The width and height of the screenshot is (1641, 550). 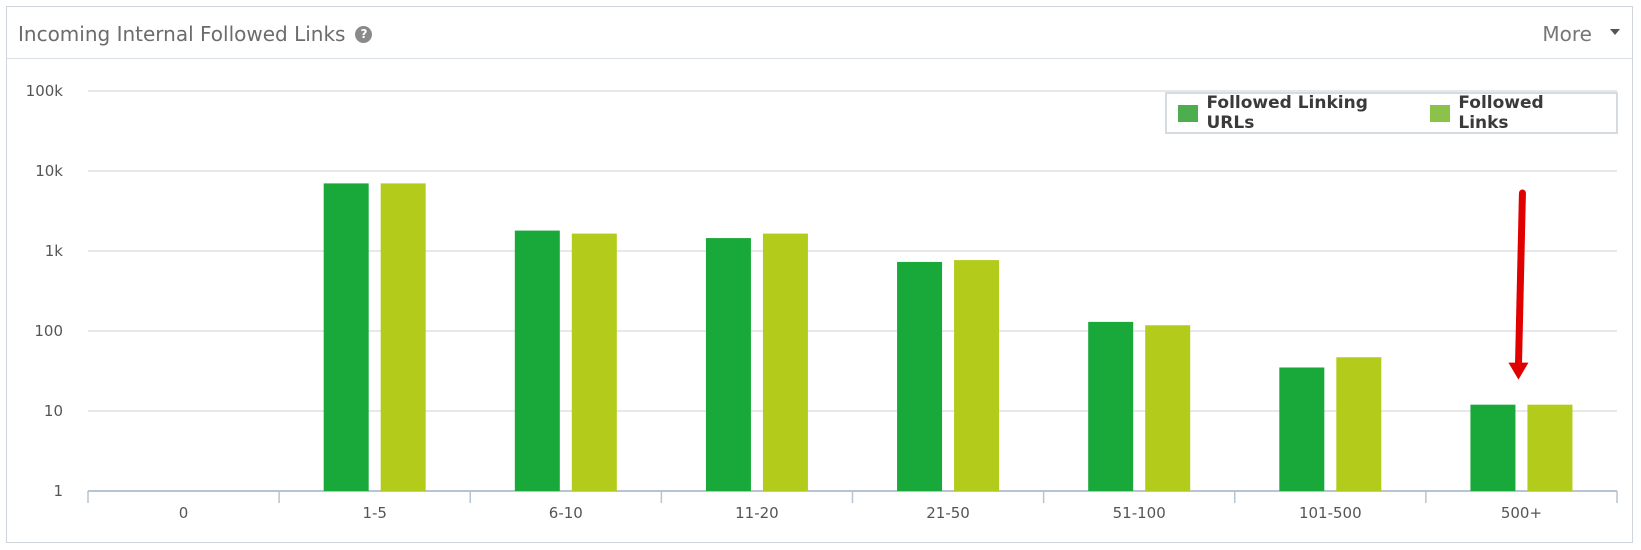 I want to click on panel-title-text: Incoming Internal Followed Links, so click(x=182, y=34).